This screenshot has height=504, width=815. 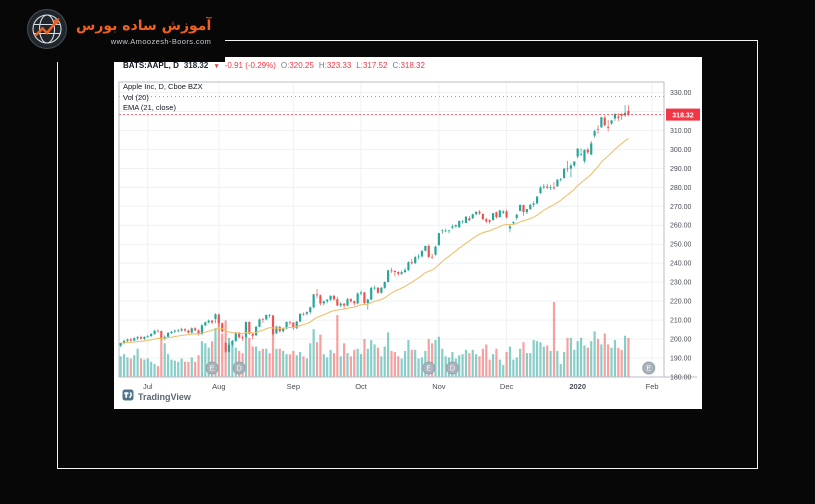 What do you see at coordinates (681, 131) in the screenshot?
I see `svg-text: 310.00` at bounding box center [681, 131].